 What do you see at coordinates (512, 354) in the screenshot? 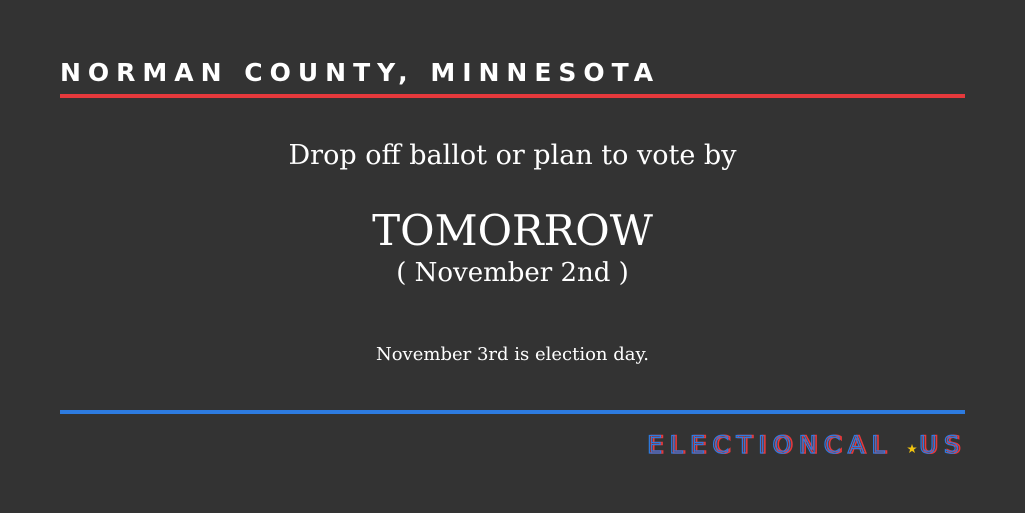
I see `election-day-note: November 3rd is election day.` at bounding box center [512, 354].